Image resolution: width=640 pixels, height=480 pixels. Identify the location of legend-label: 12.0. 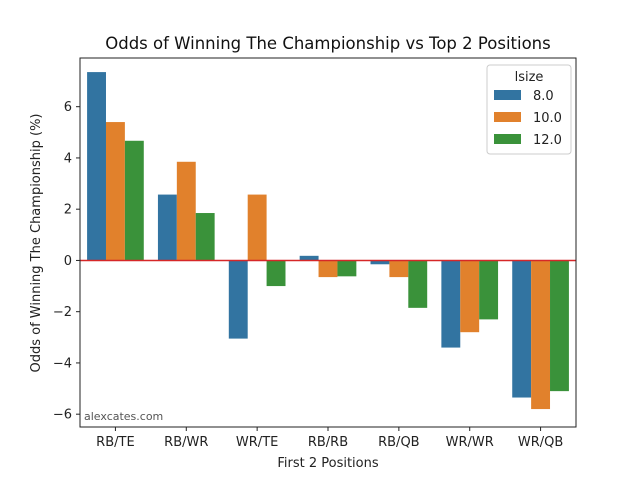
(547, 140).